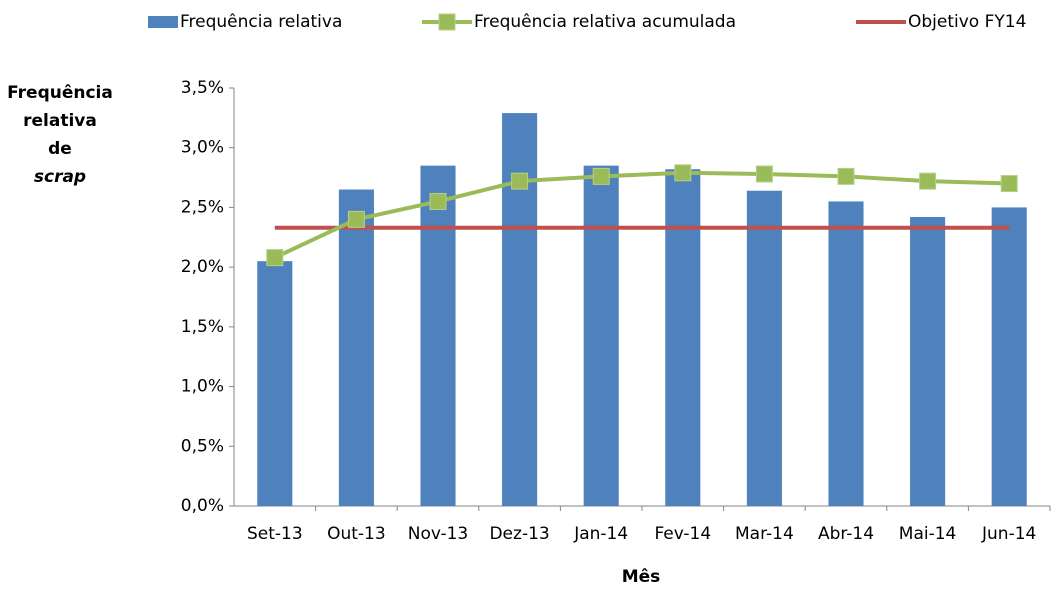 The image size is (1057, 589). I want to click on x-tick-label: Jun-14, so click(1008, 534).